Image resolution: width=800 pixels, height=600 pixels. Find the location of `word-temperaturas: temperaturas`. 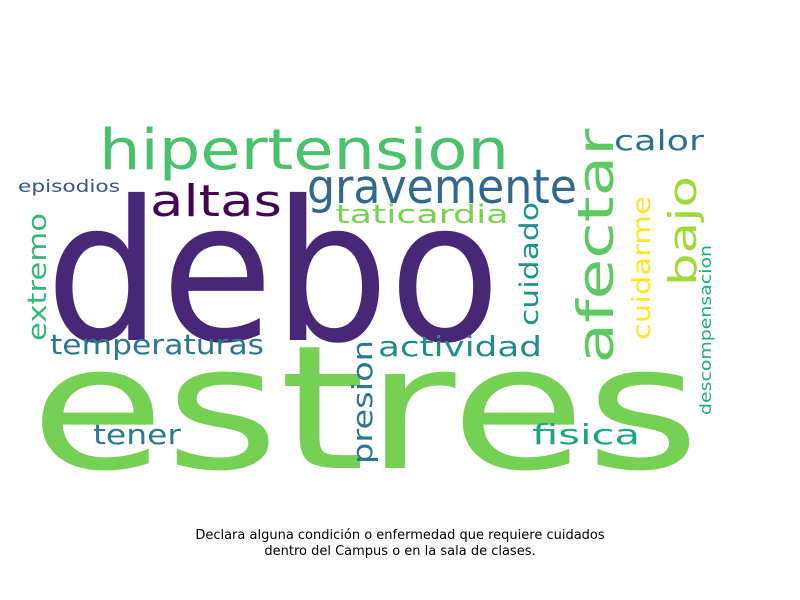

word-temperaturas: temperaturas is located at coordinates (157, 344).